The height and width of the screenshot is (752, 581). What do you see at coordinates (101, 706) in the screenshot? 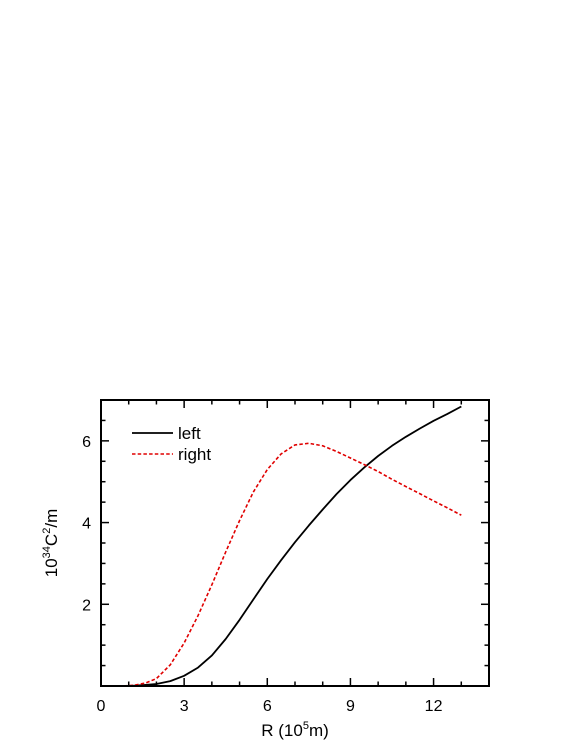
I see `x-tick-label: 0` at bounding box center [101, 706].